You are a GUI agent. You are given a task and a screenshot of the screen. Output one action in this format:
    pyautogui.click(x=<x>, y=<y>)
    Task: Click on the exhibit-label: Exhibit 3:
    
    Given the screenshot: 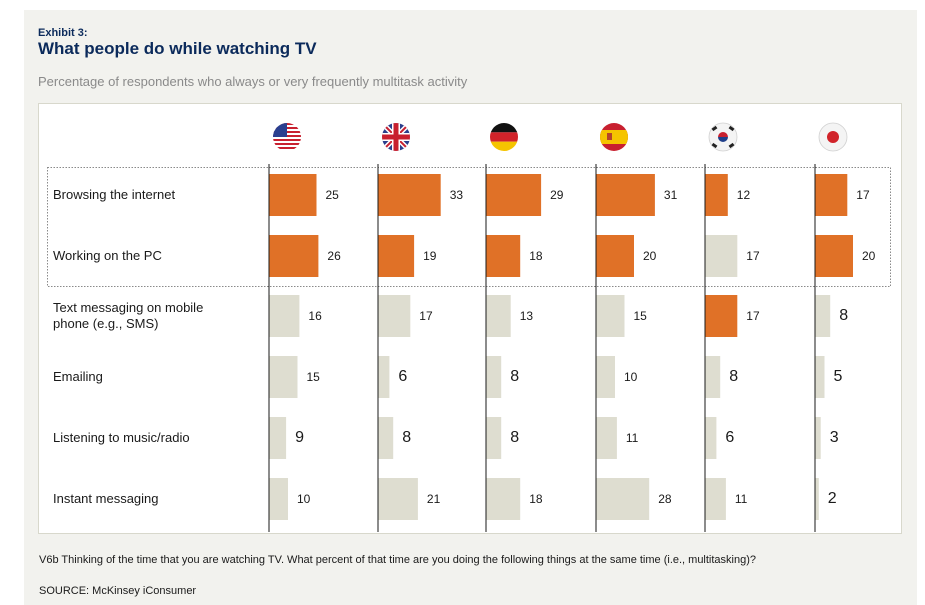 What is the action you would take?
    pyautogui.click(x=63, y=33)
    